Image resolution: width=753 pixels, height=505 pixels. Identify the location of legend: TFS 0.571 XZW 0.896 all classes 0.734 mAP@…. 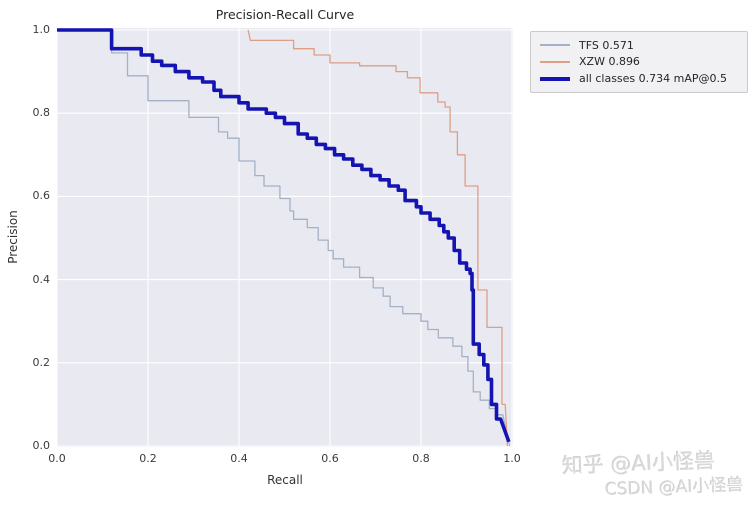
(639, 62).